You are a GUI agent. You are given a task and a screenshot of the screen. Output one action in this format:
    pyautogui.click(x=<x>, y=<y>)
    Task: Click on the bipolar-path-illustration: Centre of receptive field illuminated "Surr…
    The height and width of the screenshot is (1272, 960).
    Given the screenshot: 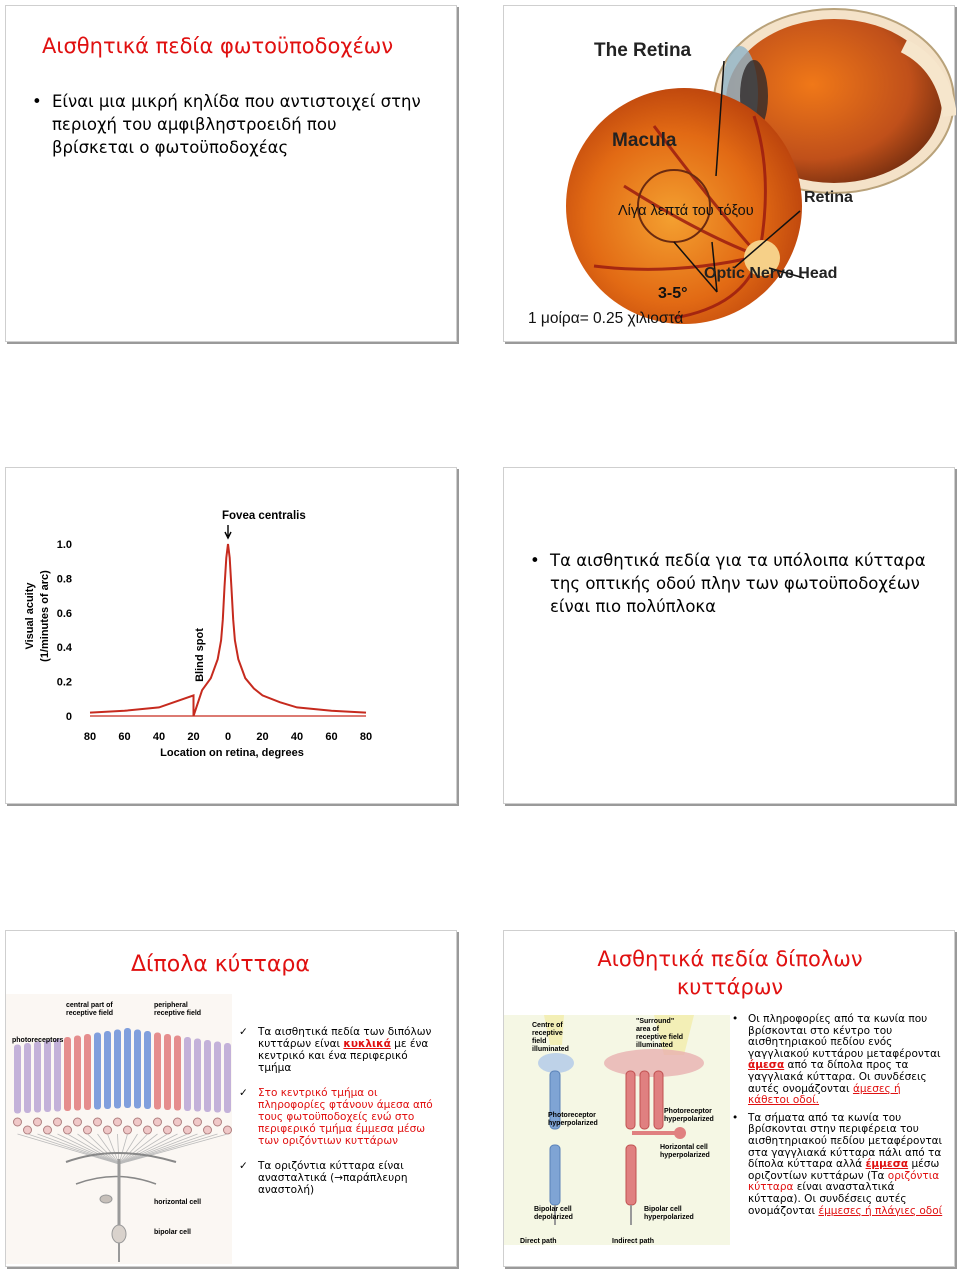 What is the action you would take?
    pyautogui.click(x=617, y=1130)
    